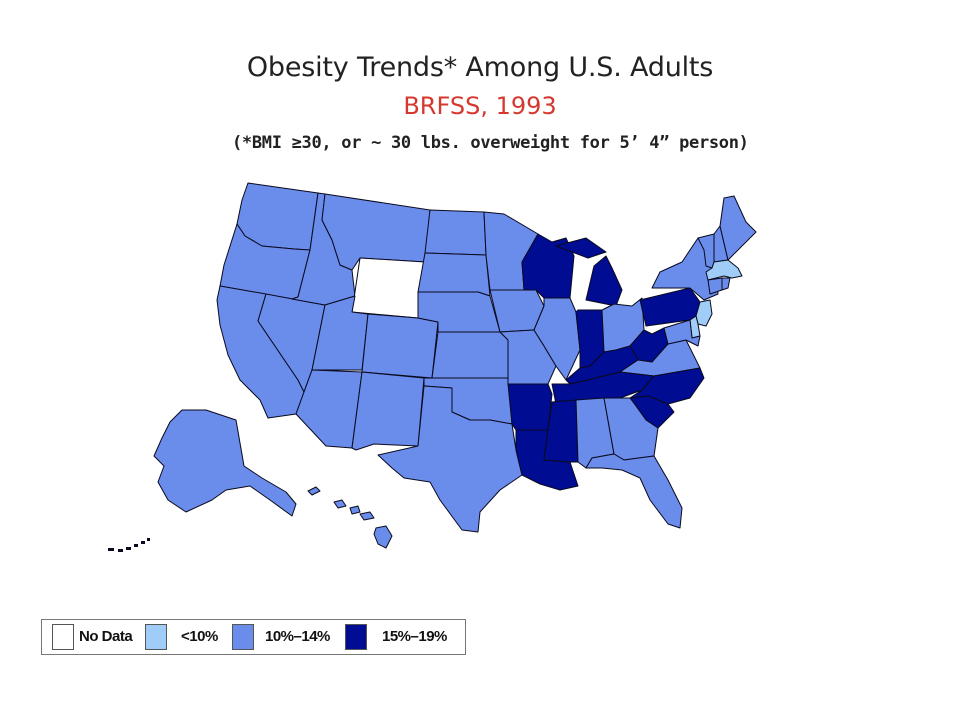 The width and height of the screenshot is (960, 720). Describe the element at coordinates (388, 288) in the screenshot. I see `state-WY` at that location.